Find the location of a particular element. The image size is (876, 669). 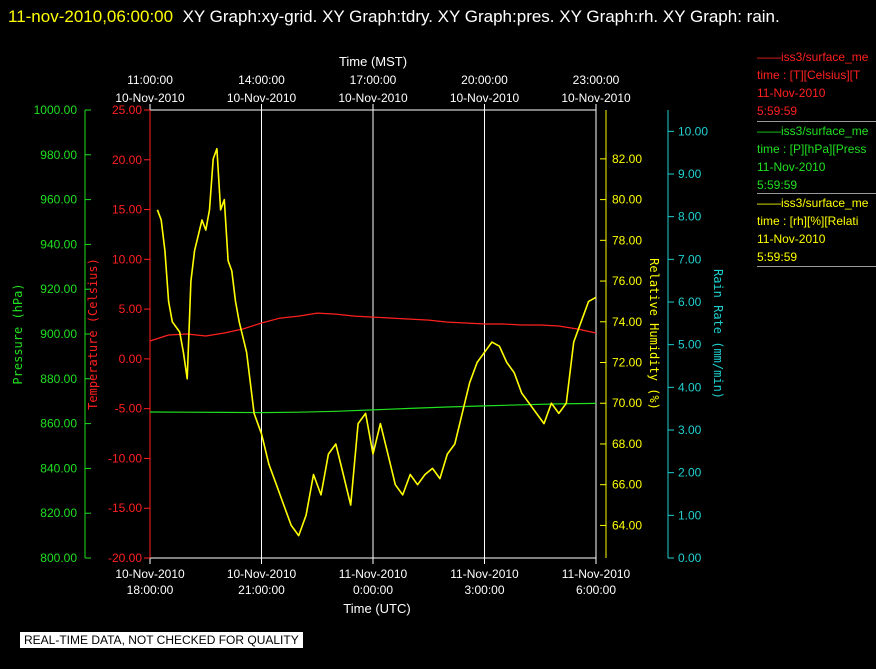

rain-tick-label: 1.00 is located at coordinates (690, 515).